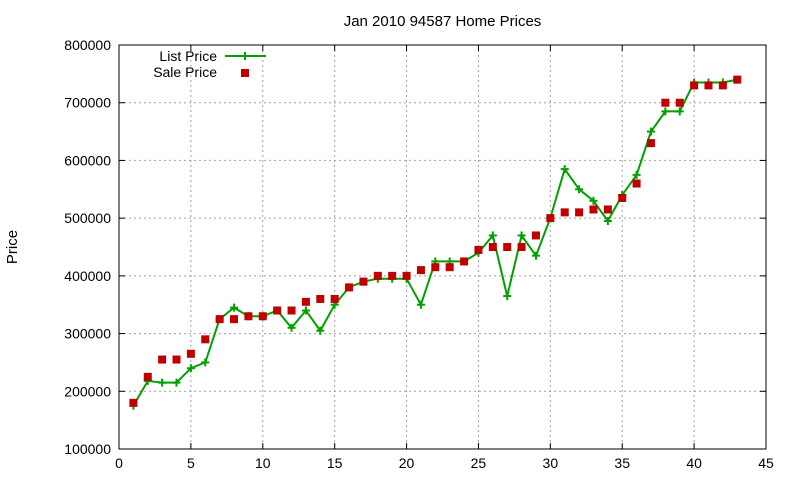 The width and height of the screenshot is (800, 480). I want to click on y-tick-label: 400000, so click(87, 276).